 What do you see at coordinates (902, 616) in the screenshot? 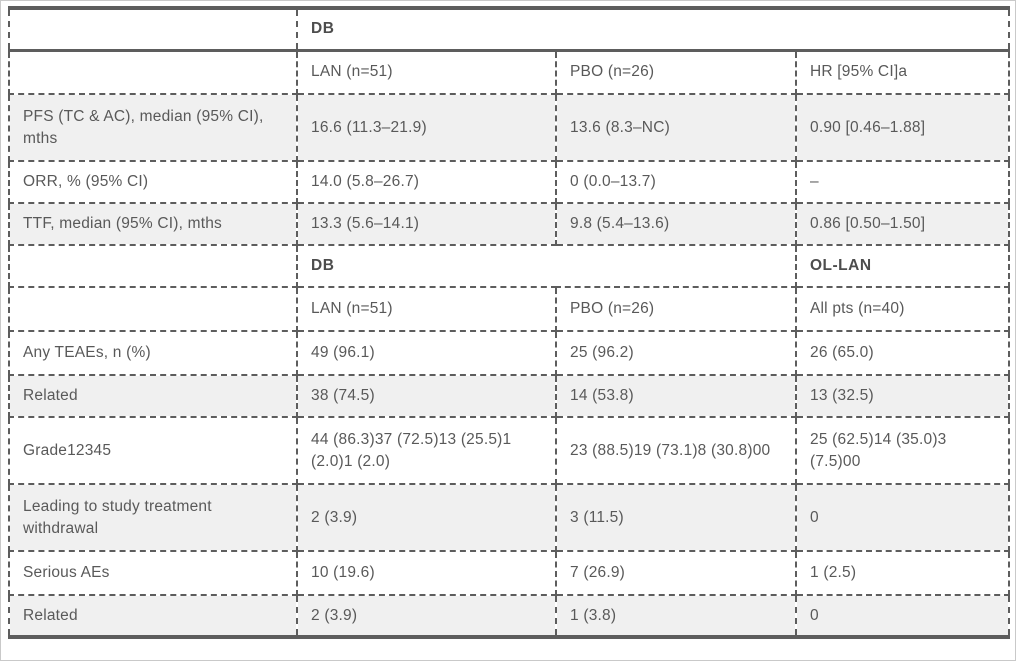
I see `related-serious-all-value: 0` at bounding box center [902, 616].